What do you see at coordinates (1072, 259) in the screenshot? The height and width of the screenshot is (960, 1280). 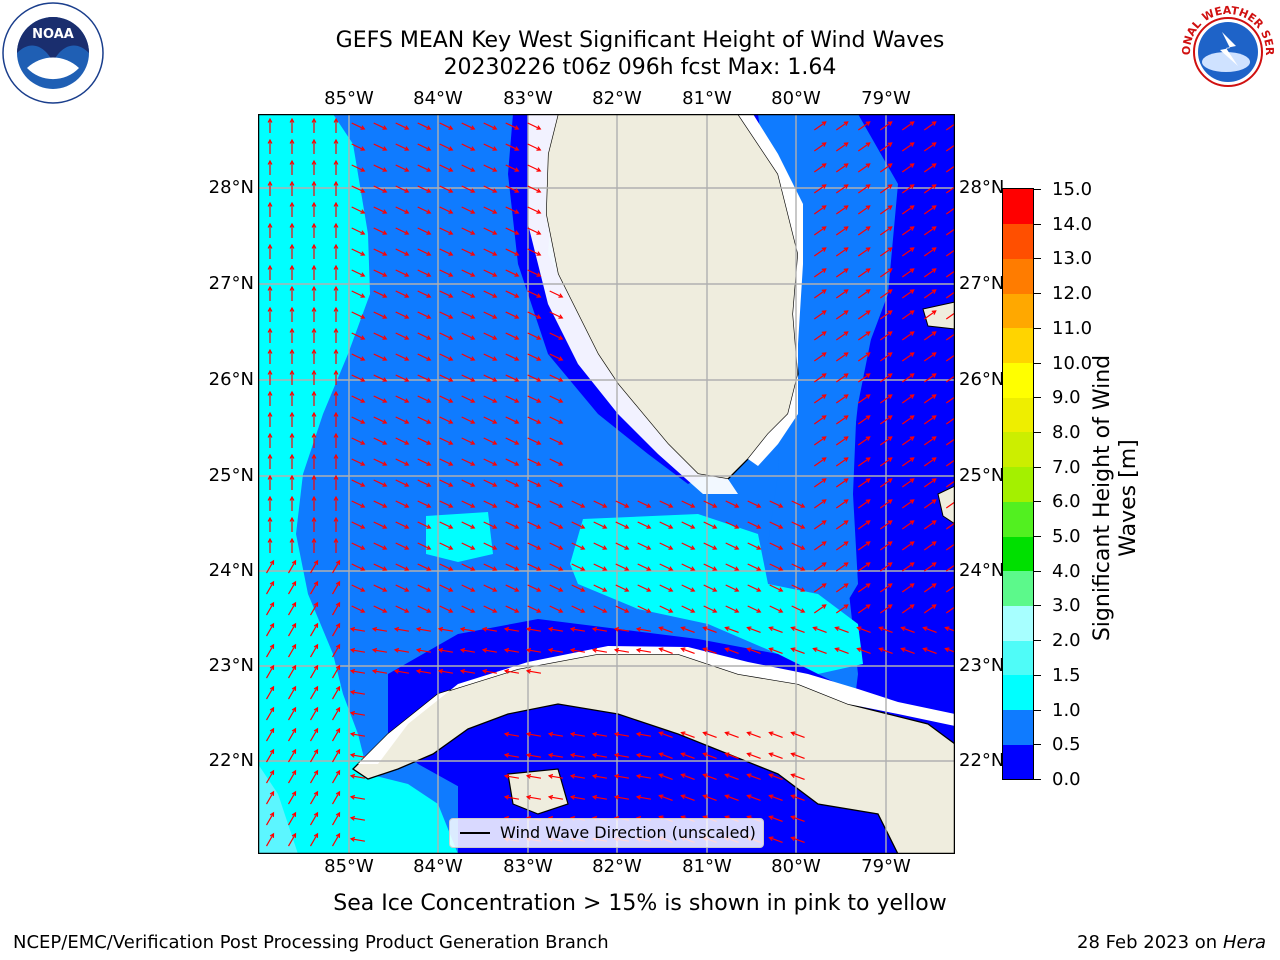 I see `colorbar-tick-label: 13.0` at bounding box center [1072, 259].